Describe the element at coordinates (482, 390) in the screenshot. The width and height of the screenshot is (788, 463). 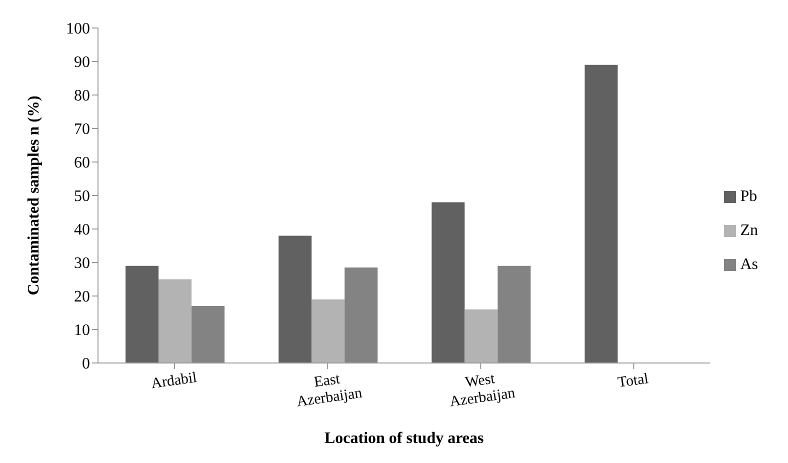
I see `x-tick-label: West Azerbaijan` at that location.